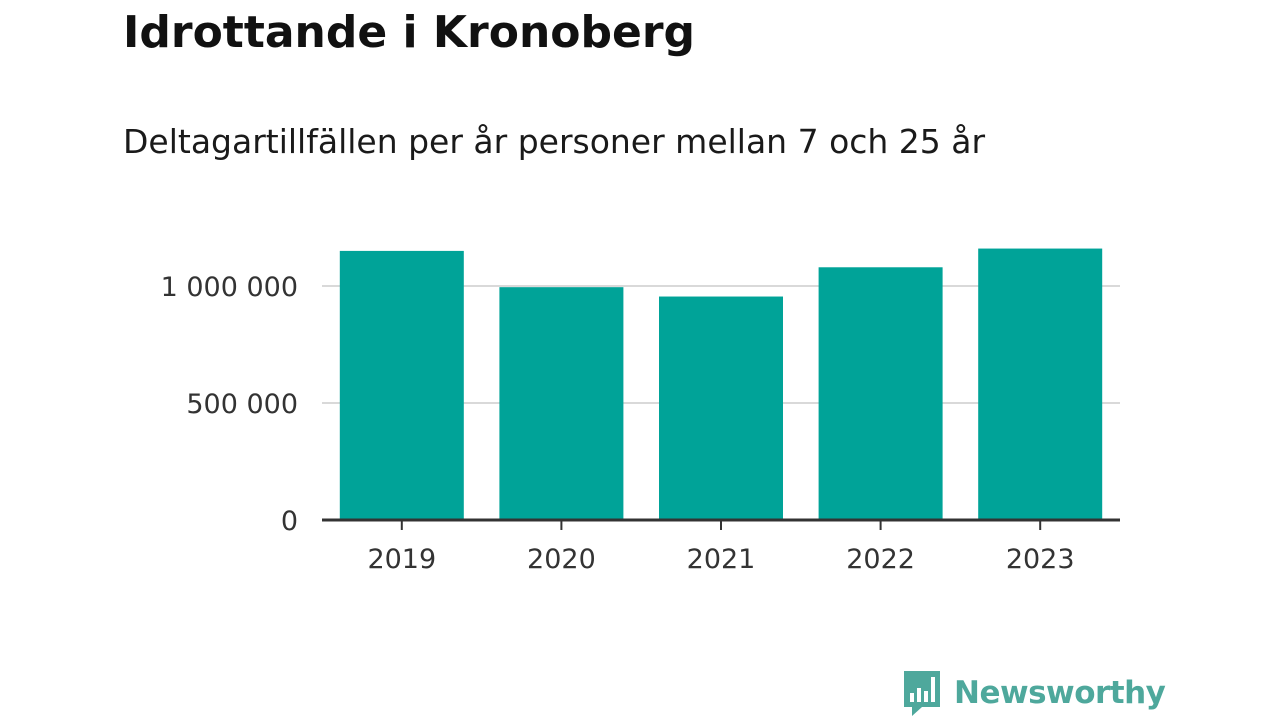  Describe the element at coordinates (229, 287) in the screenshot. I see `y-tick-label: 1 000 000` at that location.